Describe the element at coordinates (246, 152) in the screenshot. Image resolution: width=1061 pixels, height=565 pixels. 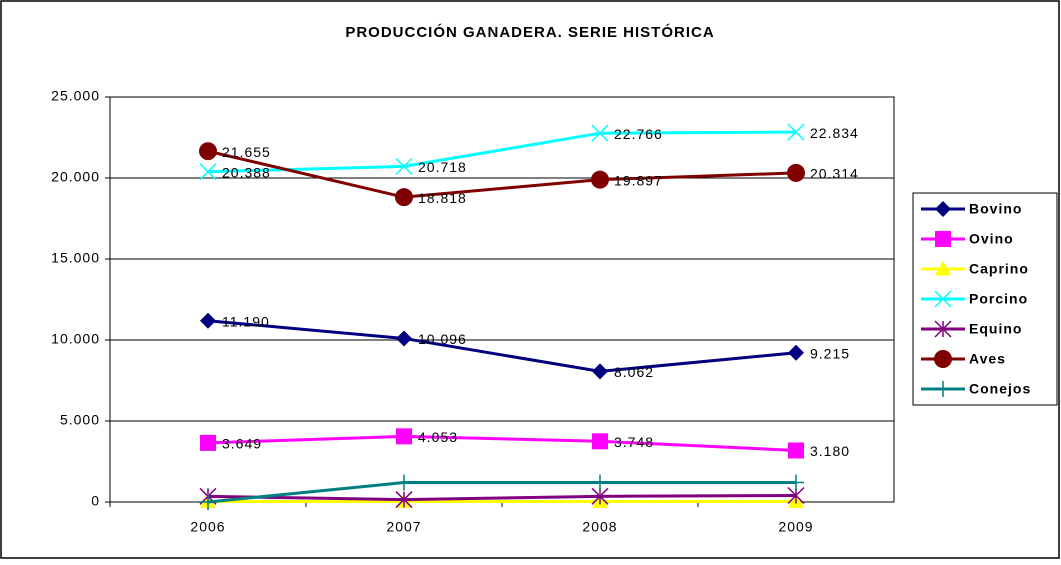
I see `data-label: 21.655` at that location.